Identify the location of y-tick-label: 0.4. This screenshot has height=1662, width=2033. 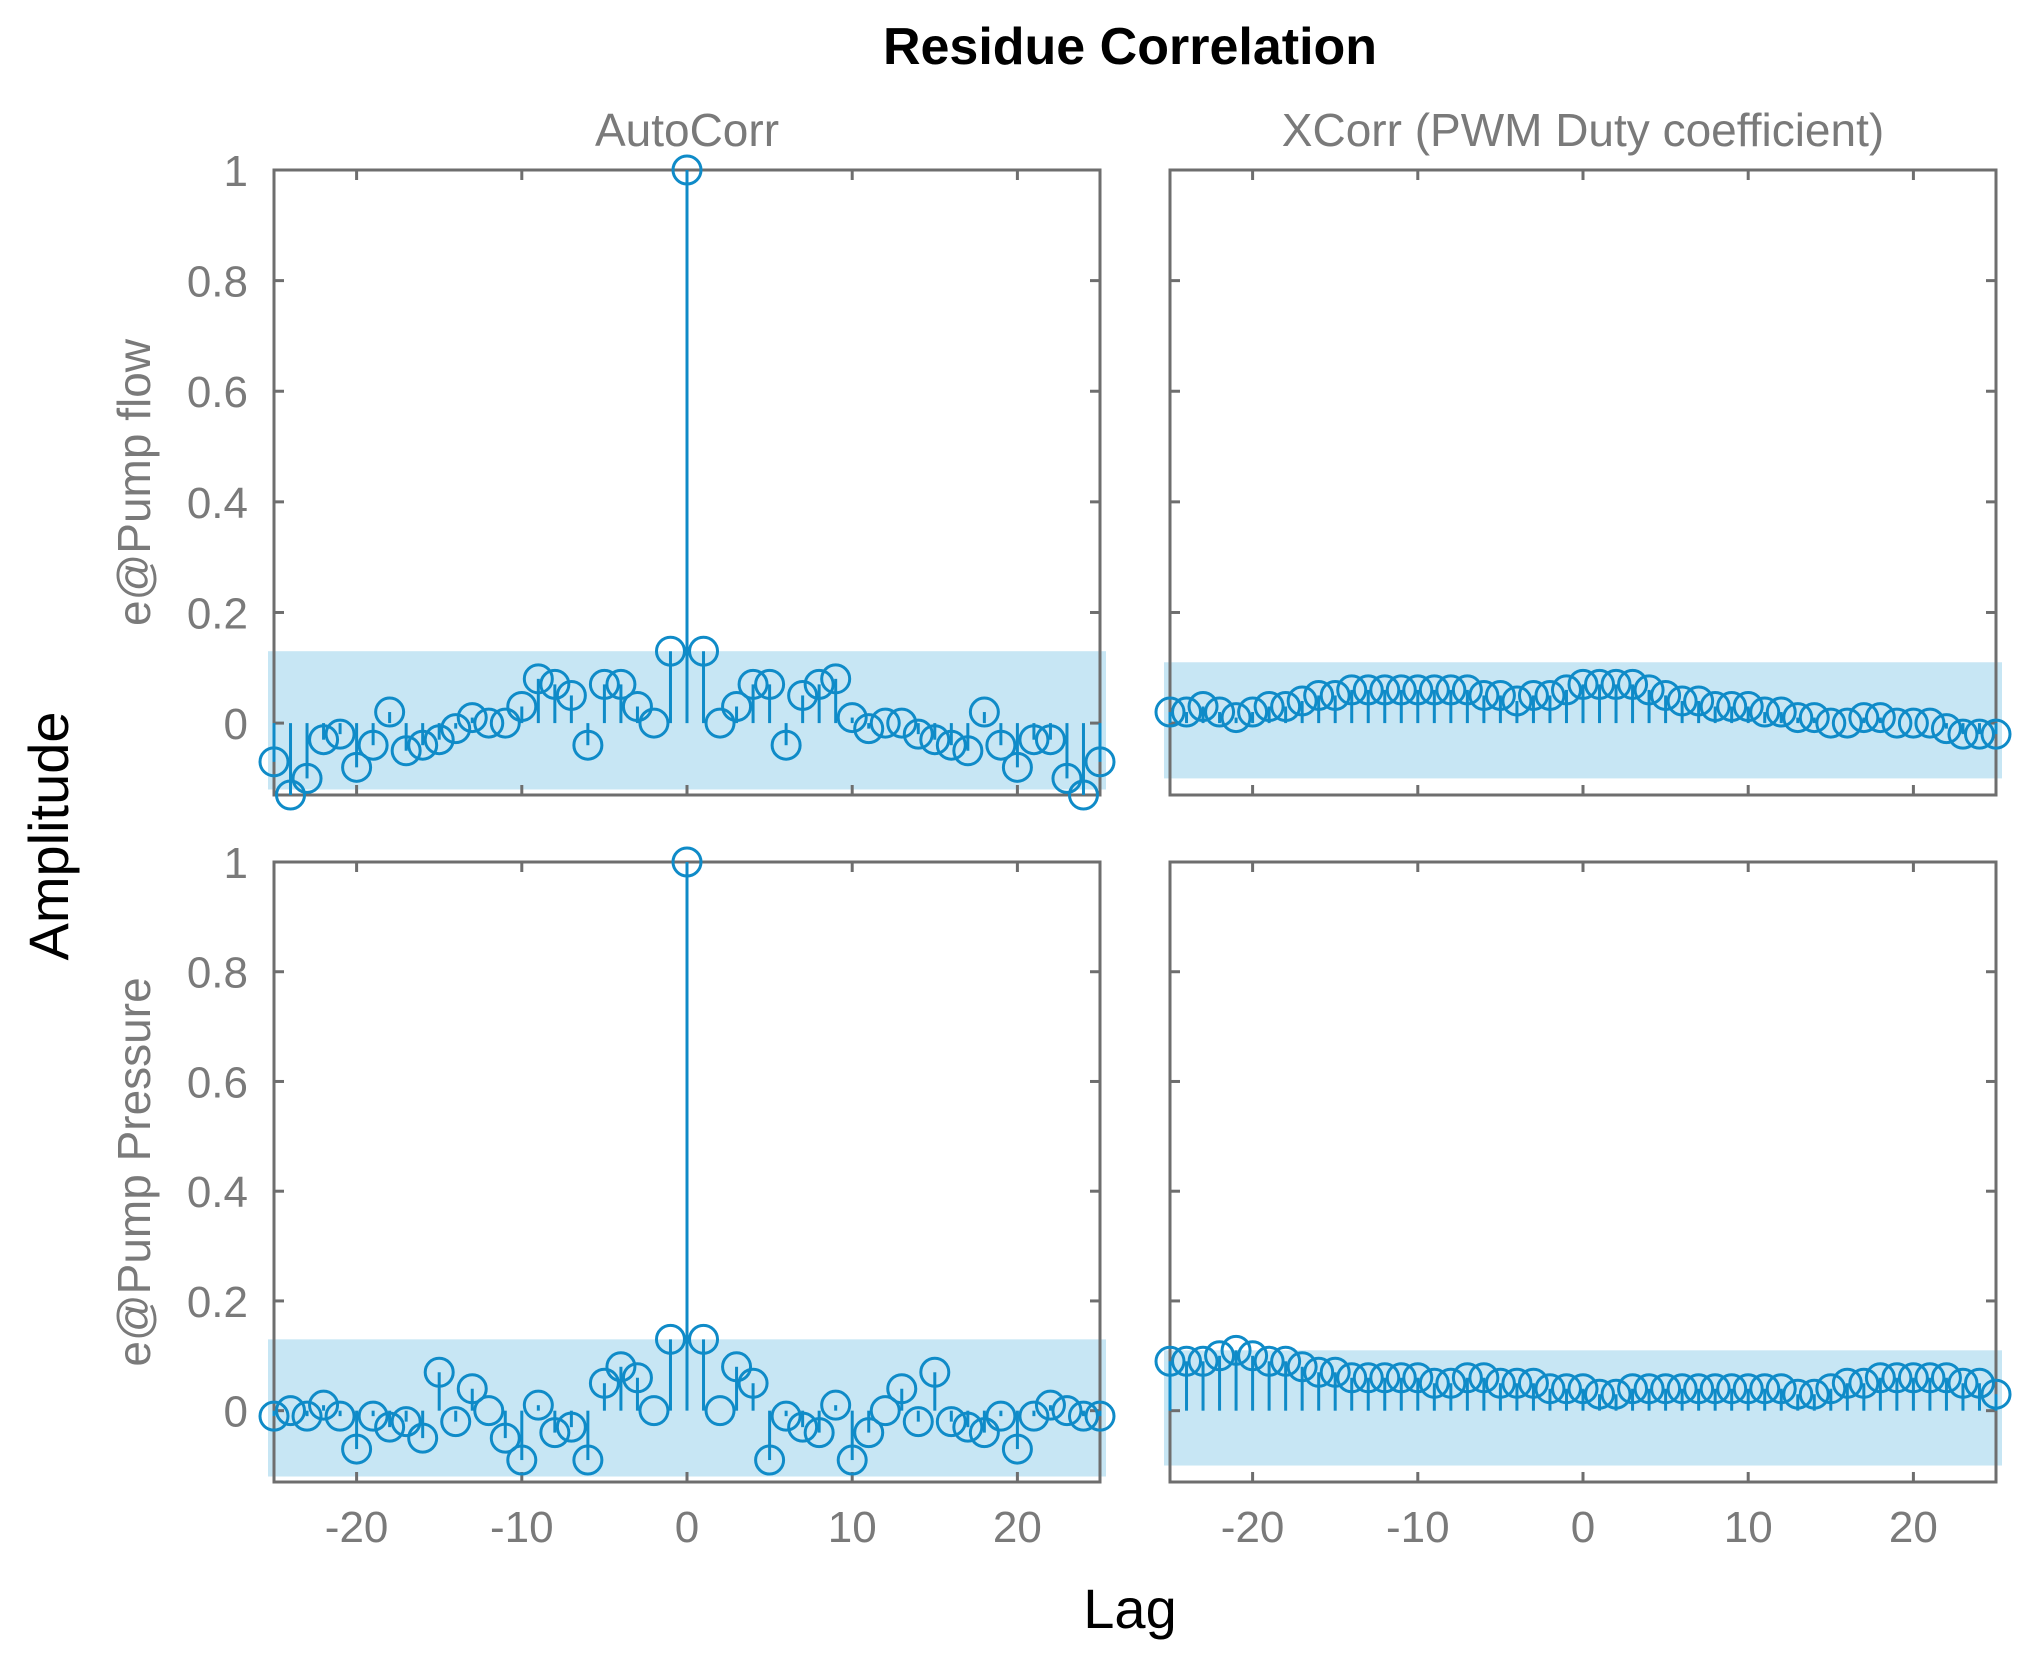
(217, 503).